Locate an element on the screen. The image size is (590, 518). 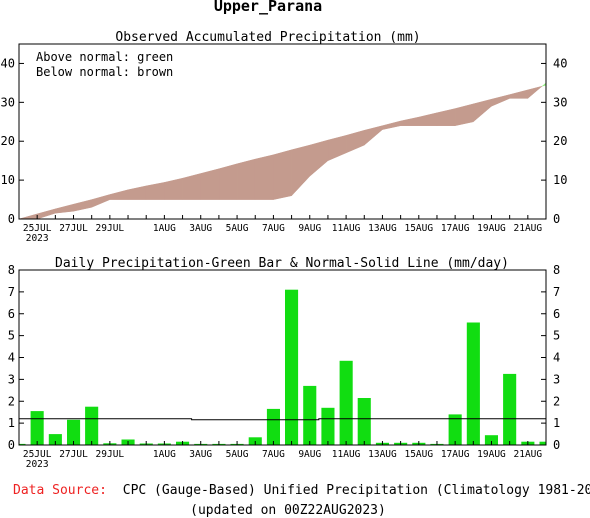
daily-ytick-label-right: 2 is located at coordinates (556, 401).